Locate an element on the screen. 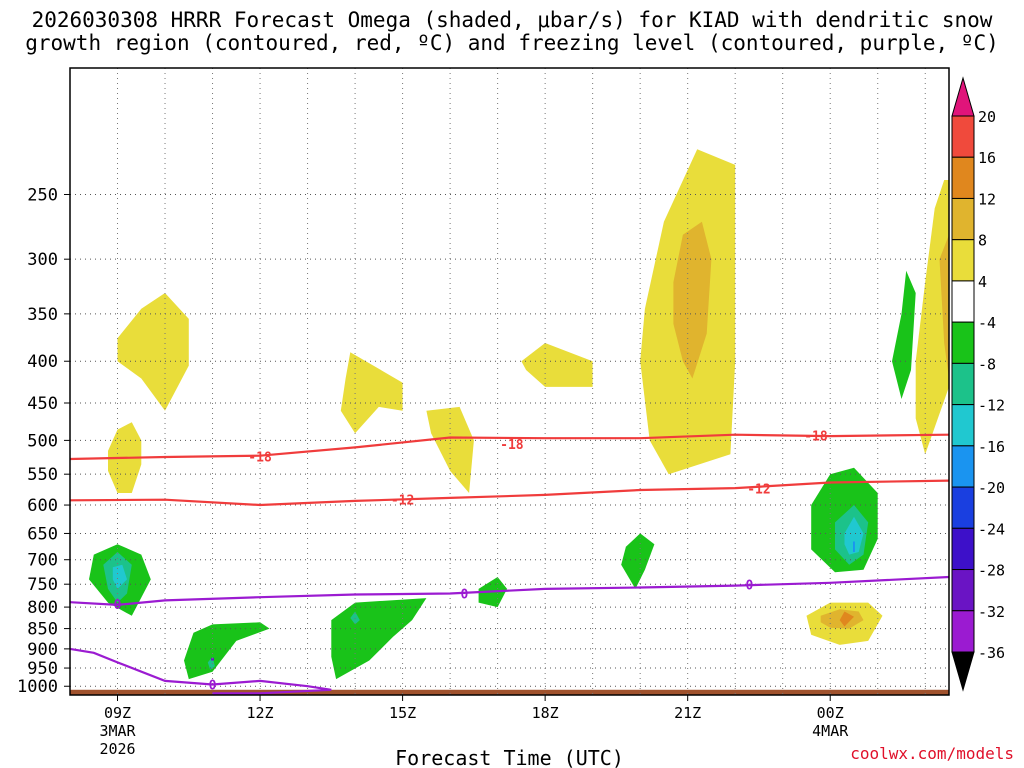 This screenshot has height=768, width=1024. colorbar-label: 20 is located at coordinates (987, 117).